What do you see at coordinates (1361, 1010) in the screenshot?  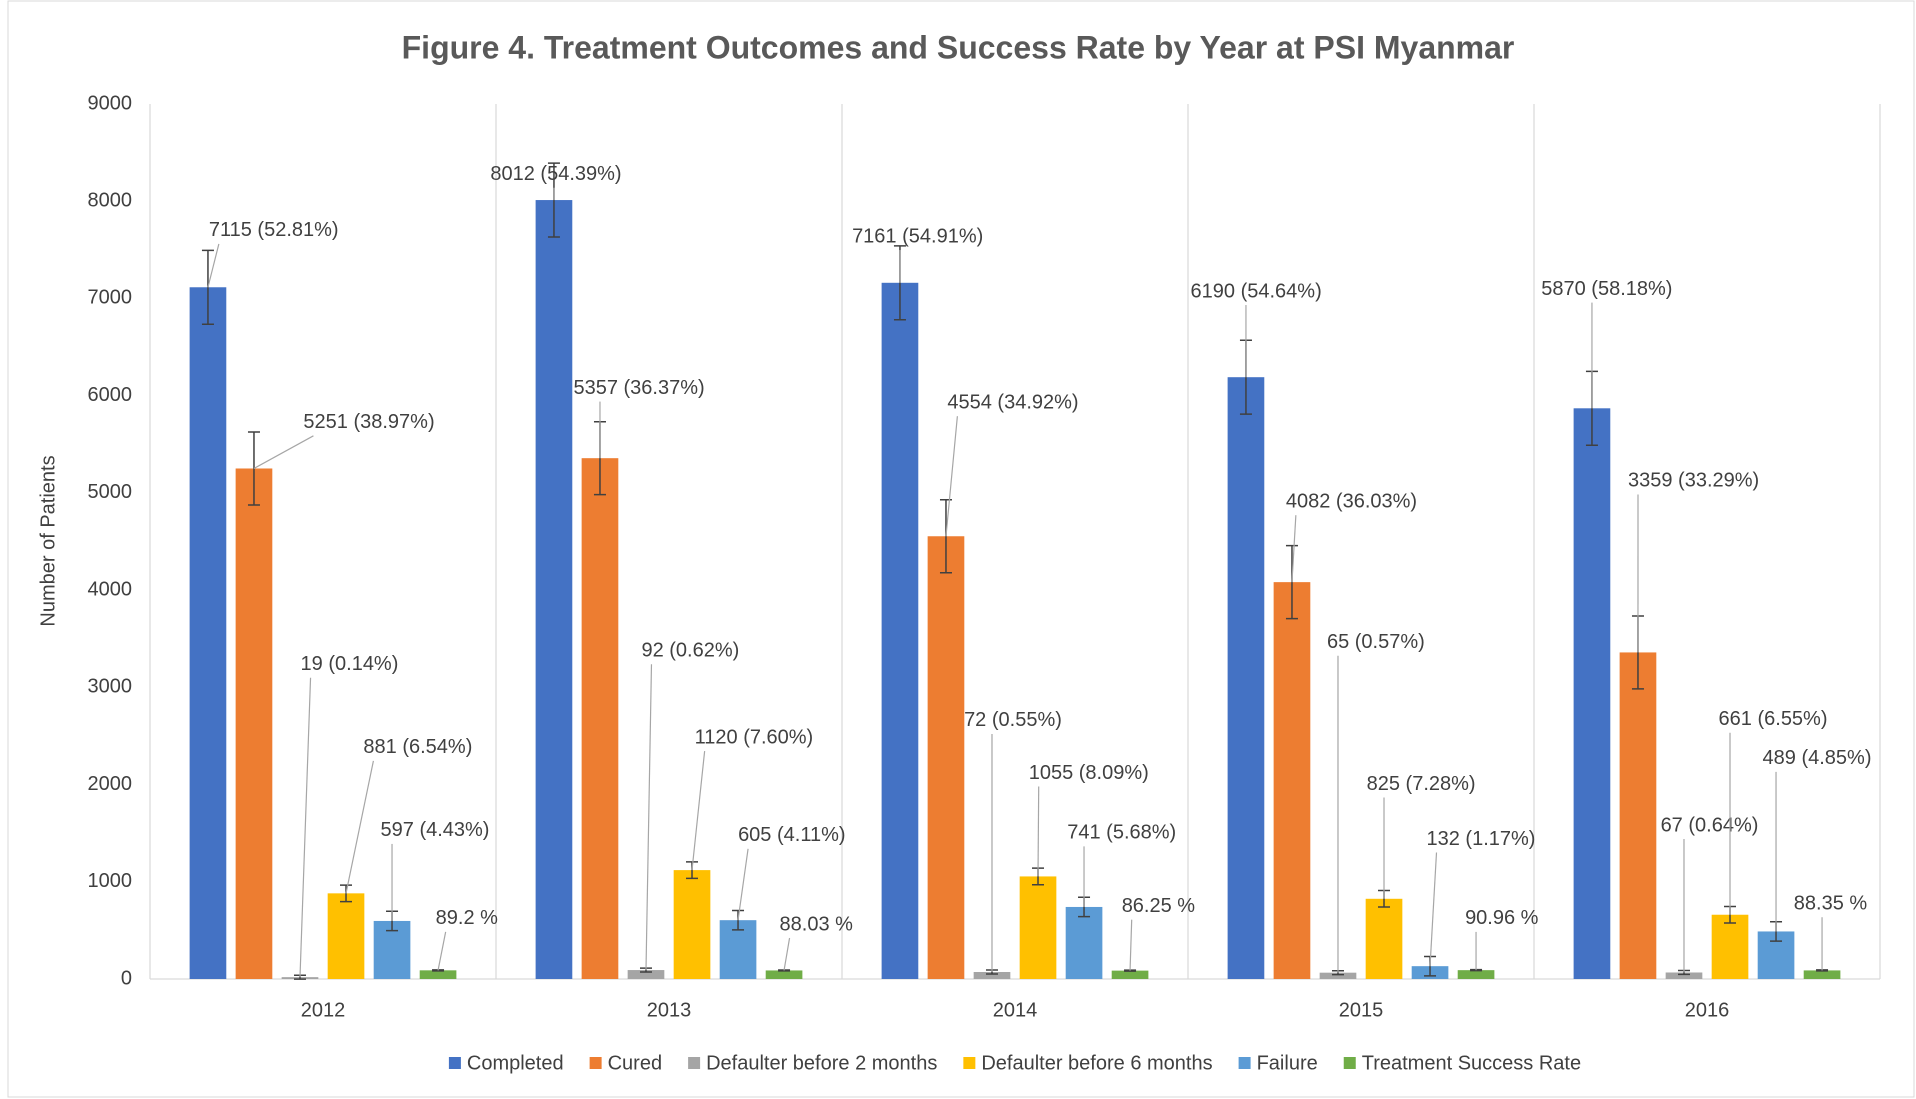 I see `x-tick-label: 2015` at bounding box center [1361, 1010].